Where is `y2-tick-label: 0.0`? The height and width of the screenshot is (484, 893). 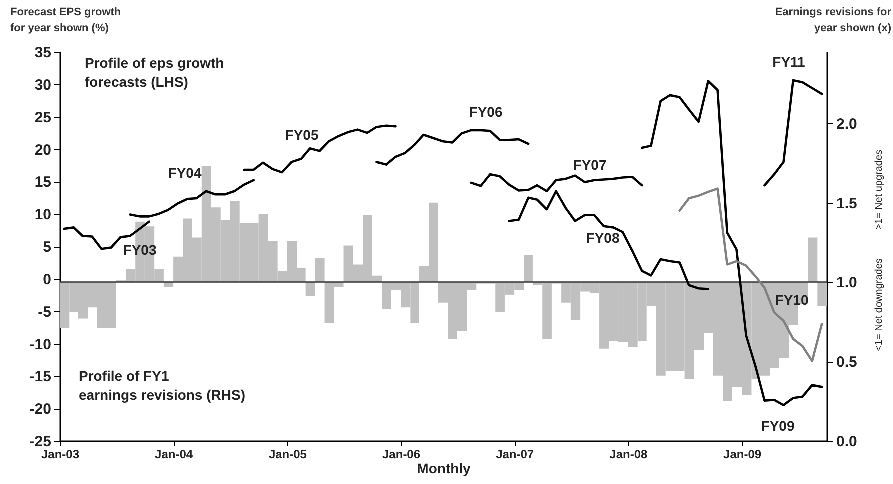 y2-tick-label: 0.0 is located at coordinates (847, 442).